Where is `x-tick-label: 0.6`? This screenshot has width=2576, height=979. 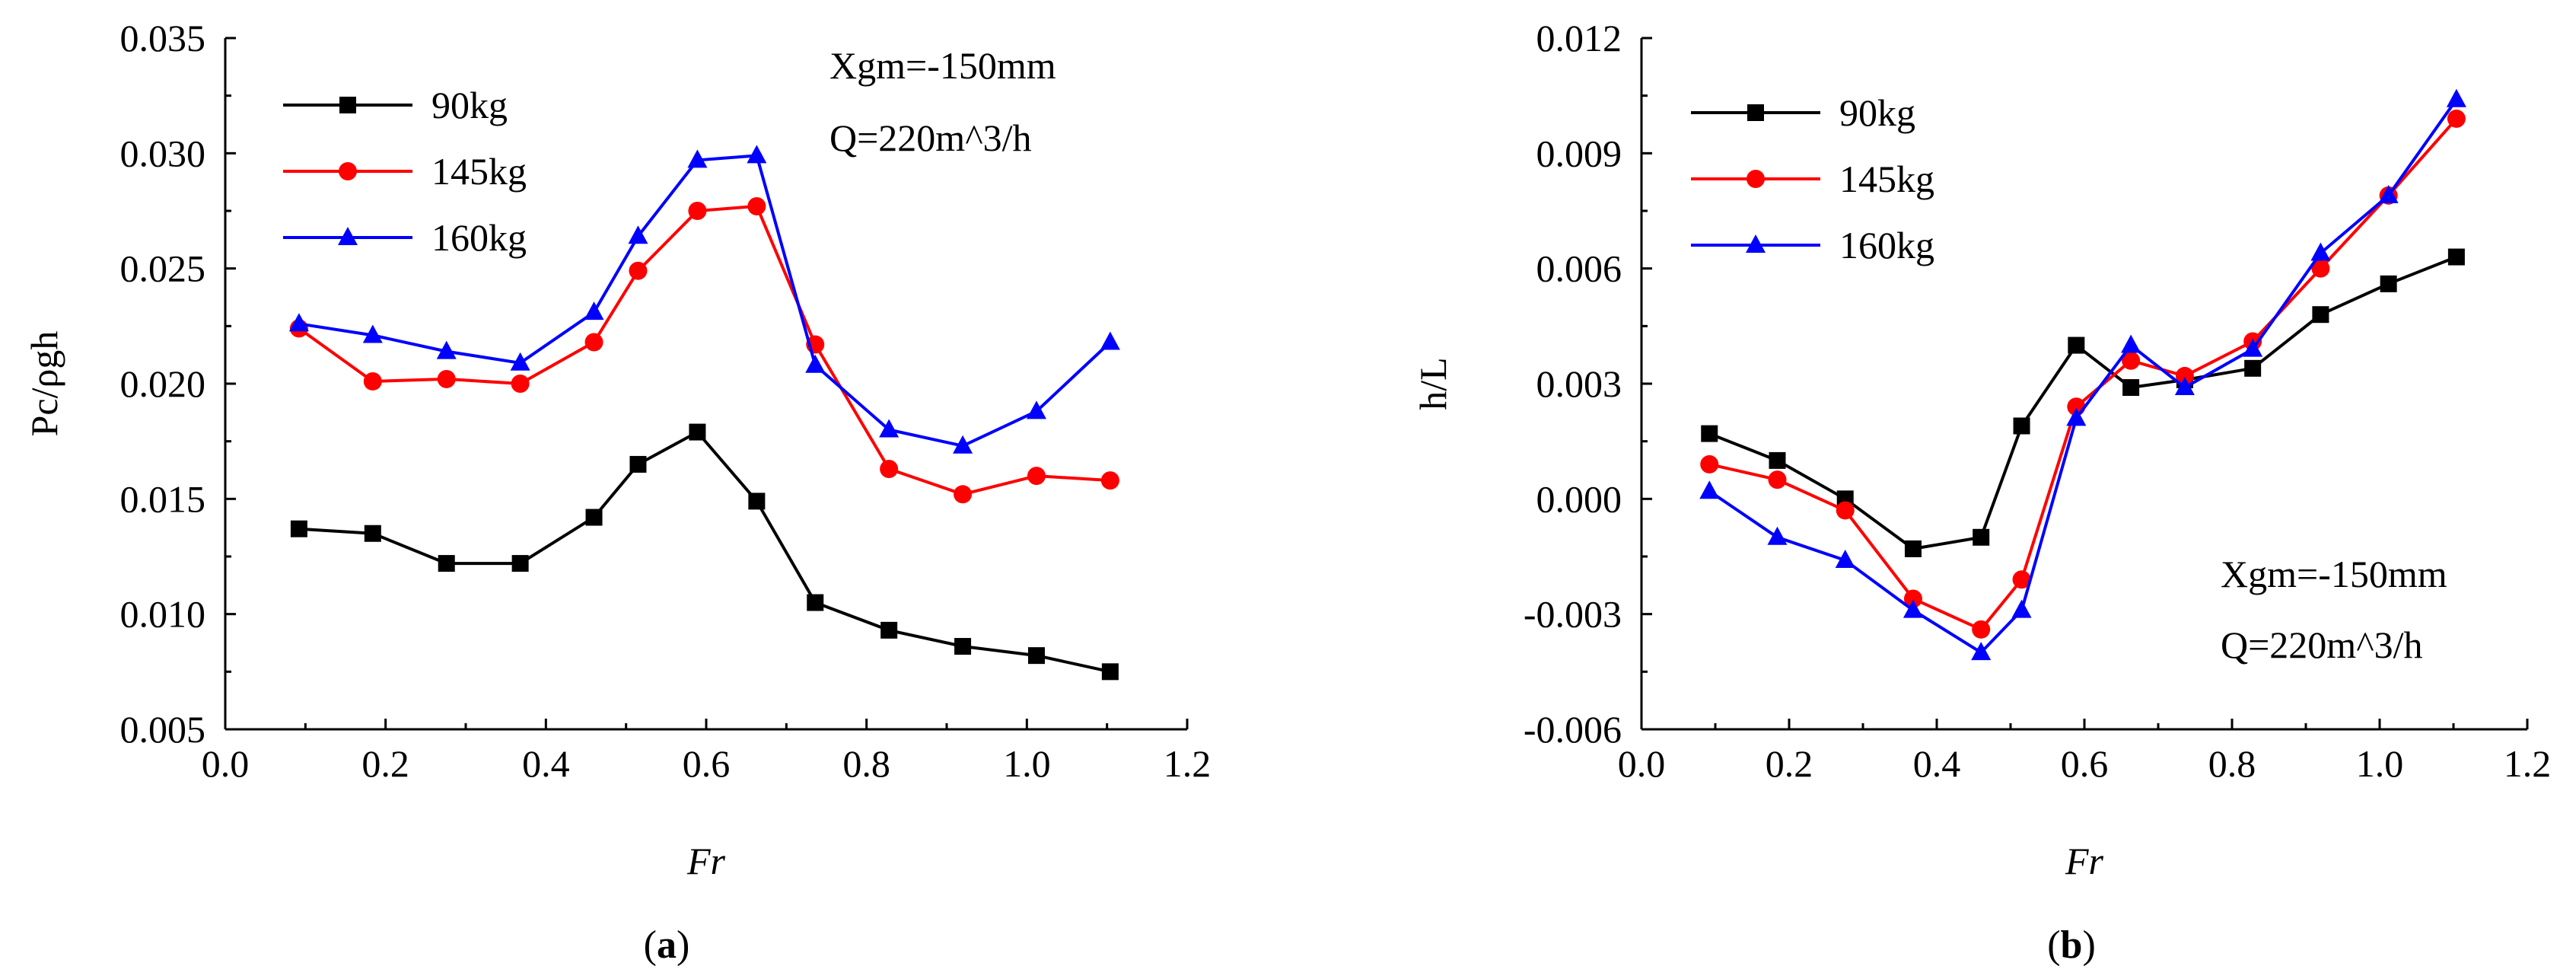
x-tick-label: 0.6 is located at coordinates (2085, 763).